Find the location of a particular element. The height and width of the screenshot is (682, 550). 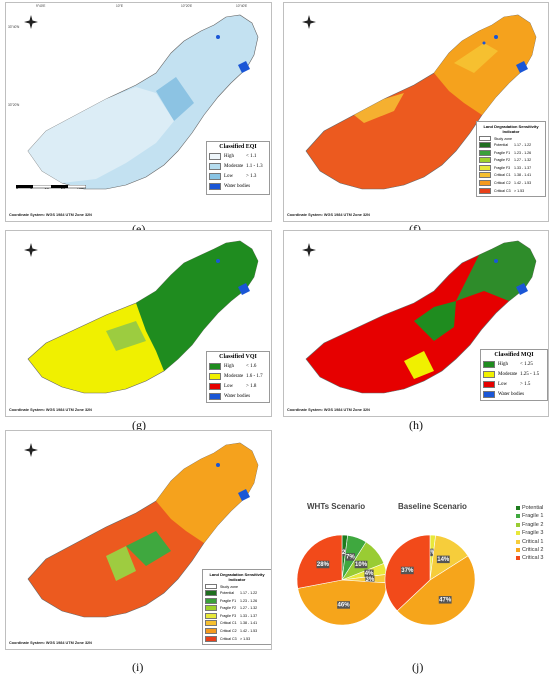

pie-legend-item: Critical 3 is located at coordinates (529, 558).